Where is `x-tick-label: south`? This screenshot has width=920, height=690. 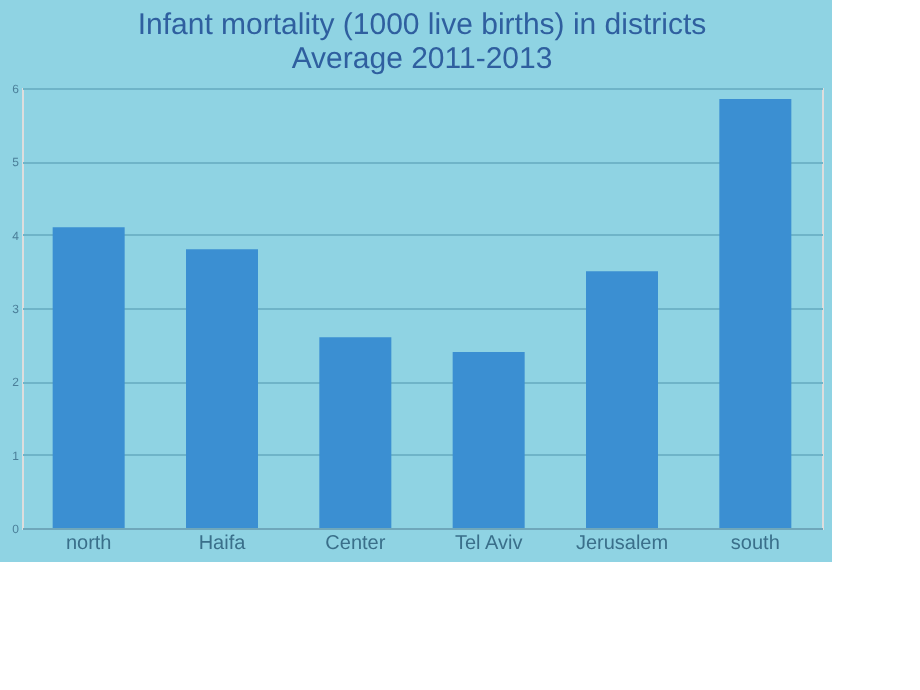 x-tick-label: south is located at coordinates (755, 544).